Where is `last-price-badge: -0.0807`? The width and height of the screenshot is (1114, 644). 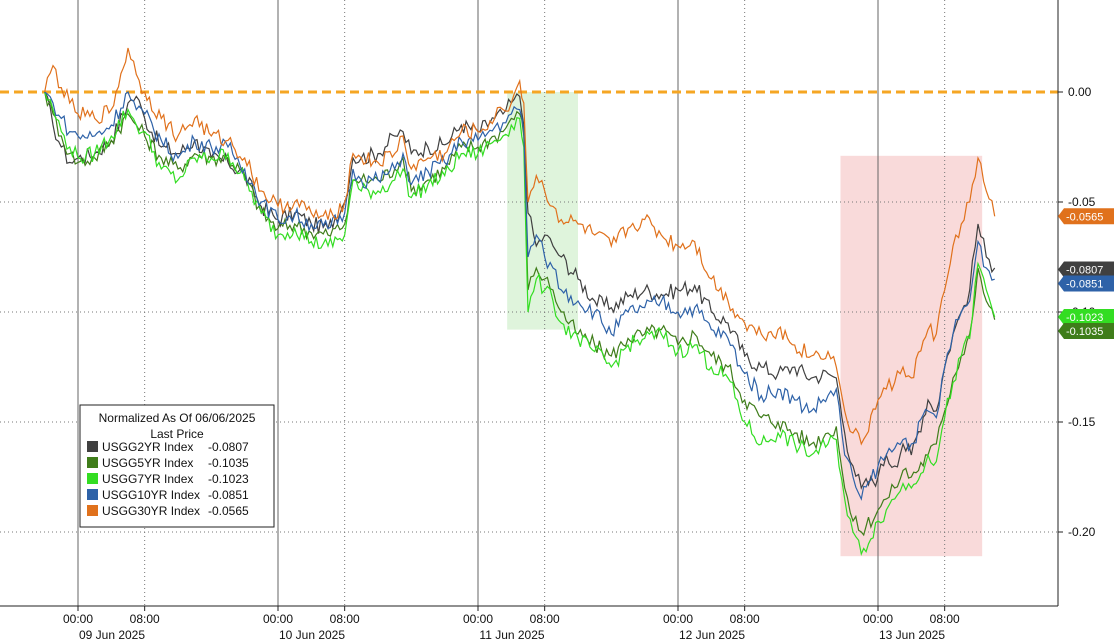 last-price-badge: -0.0807 is located at coordinates (1086, 269).